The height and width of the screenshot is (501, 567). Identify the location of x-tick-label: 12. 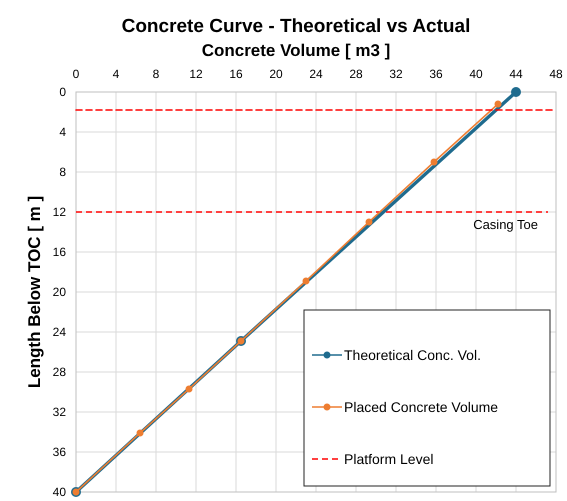
(196, 74).